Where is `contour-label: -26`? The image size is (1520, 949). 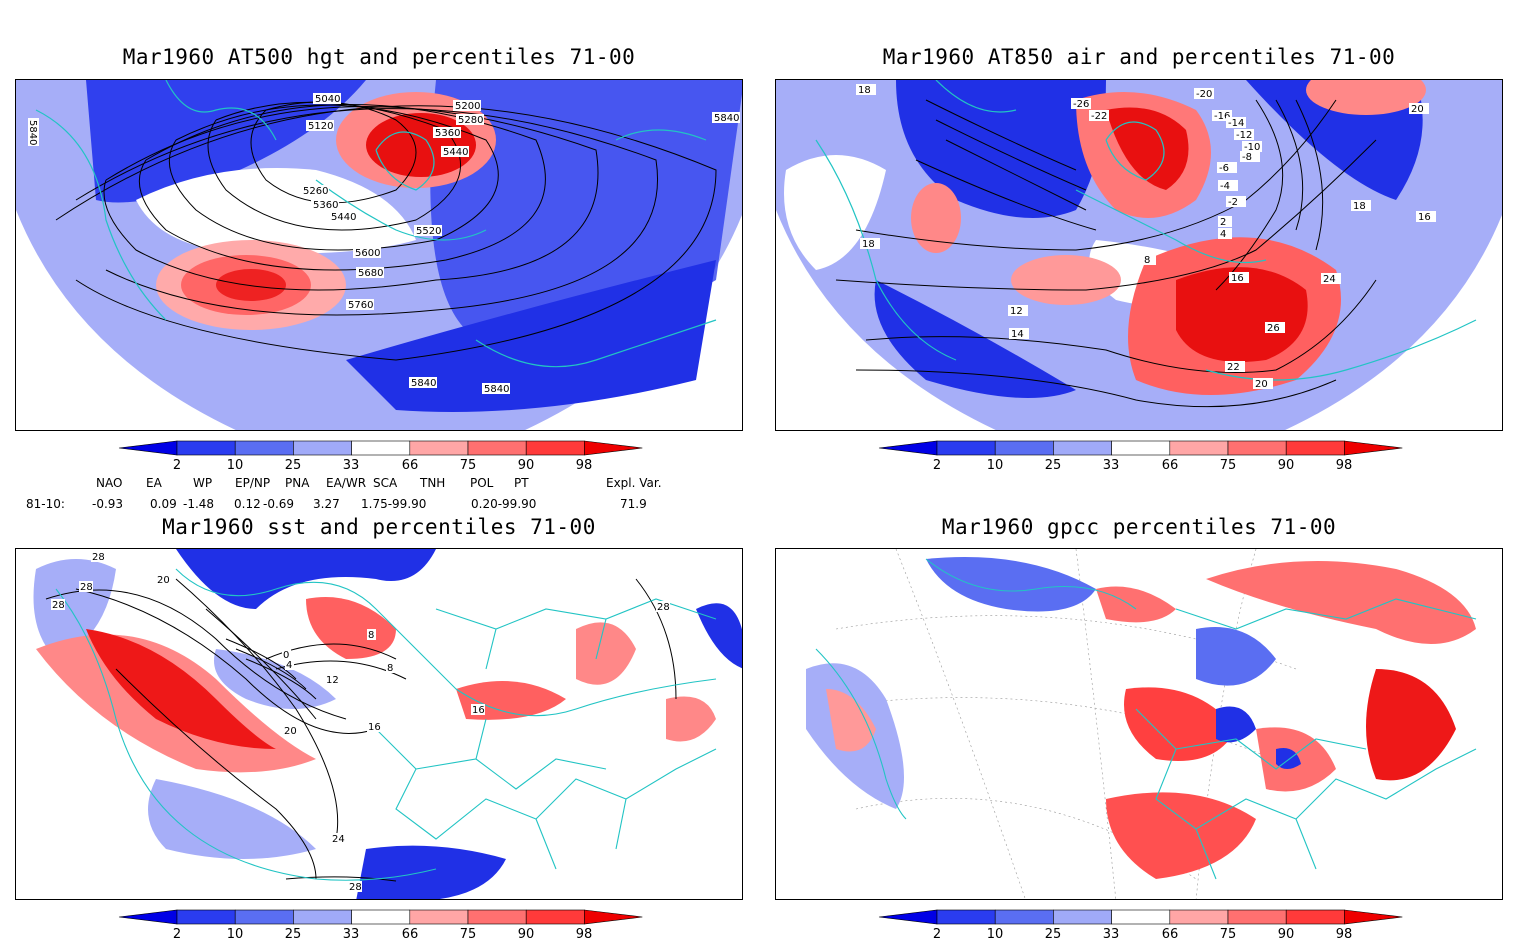 contour-label: -26 is located at coordinates (1081, 104).